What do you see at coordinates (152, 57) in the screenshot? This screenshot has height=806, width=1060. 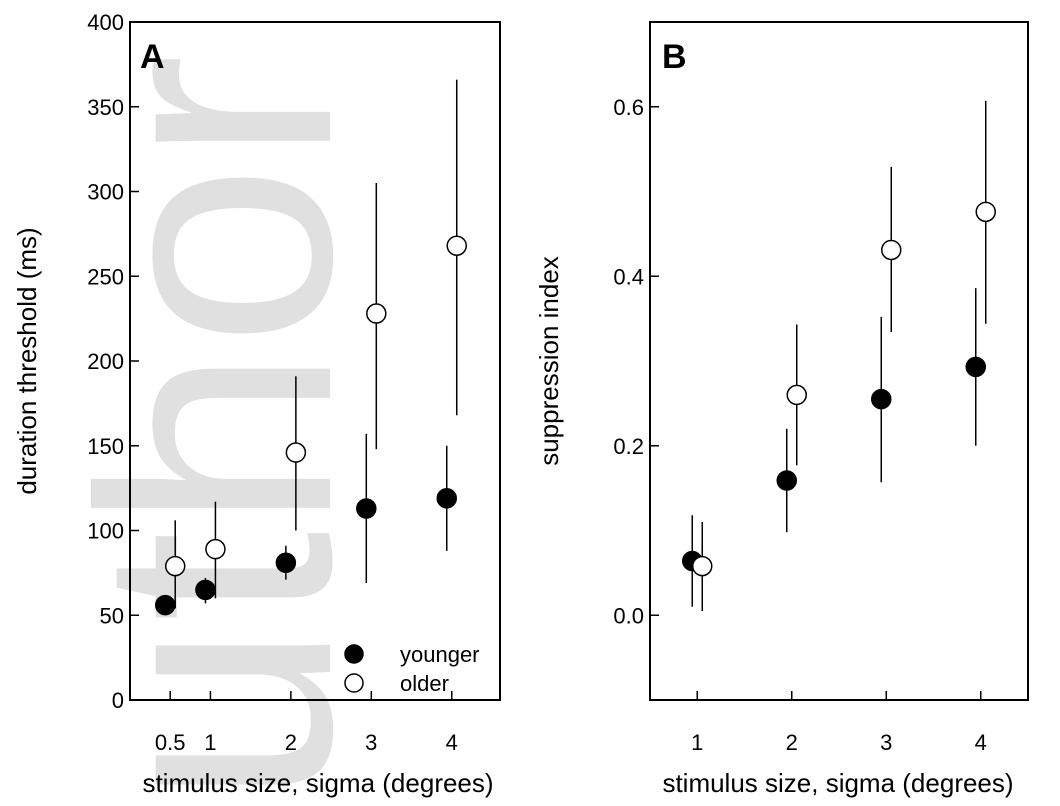 I see `panel-a-label: A` at bounding box center [152, 57].